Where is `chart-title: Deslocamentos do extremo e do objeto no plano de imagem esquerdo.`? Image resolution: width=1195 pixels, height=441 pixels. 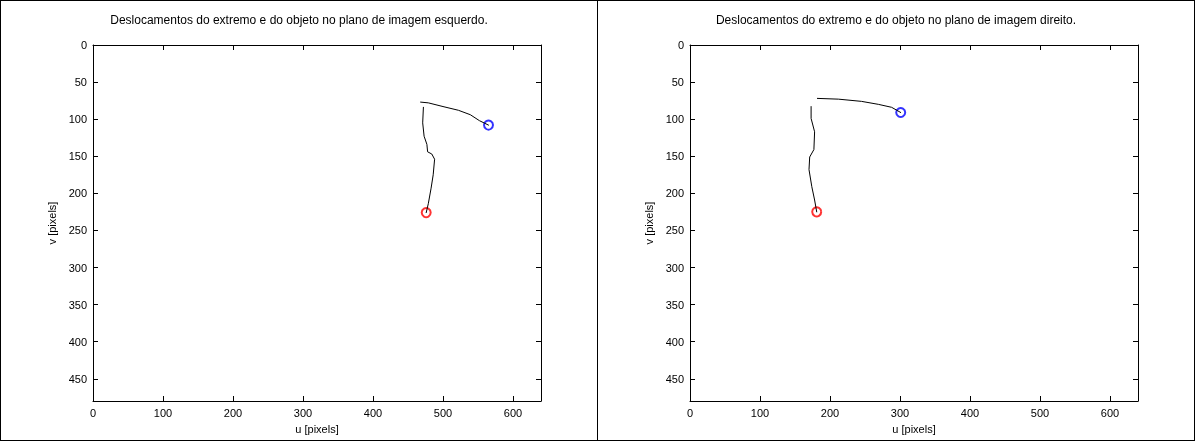
chart-title: Deslocamentos do extremo e do objeto no plano de imagem esquerdo. is located at coordinates (299, 20).